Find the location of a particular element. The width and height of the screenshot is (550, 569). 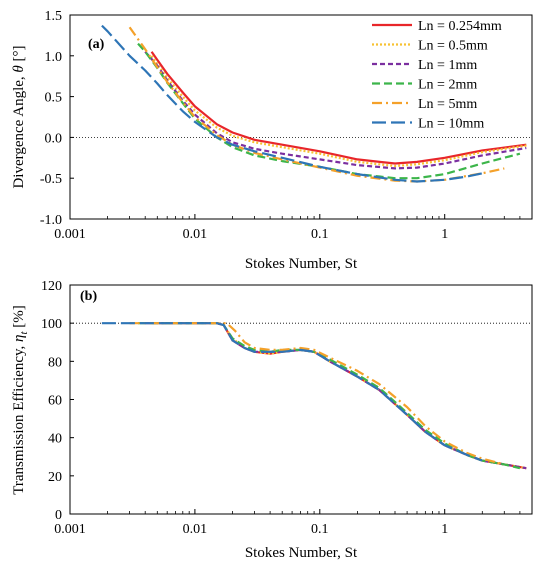

y-tick-label: 1.0 is located at coordinates (54, 57).